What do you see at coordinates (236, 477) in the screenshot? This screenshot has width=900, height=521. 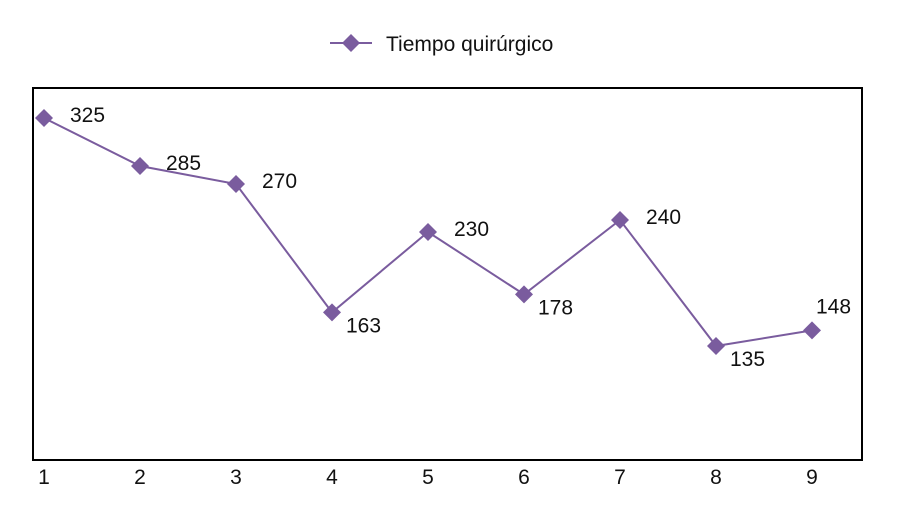 I see `x-tick-label: 3` at bounding box center [236, 477].